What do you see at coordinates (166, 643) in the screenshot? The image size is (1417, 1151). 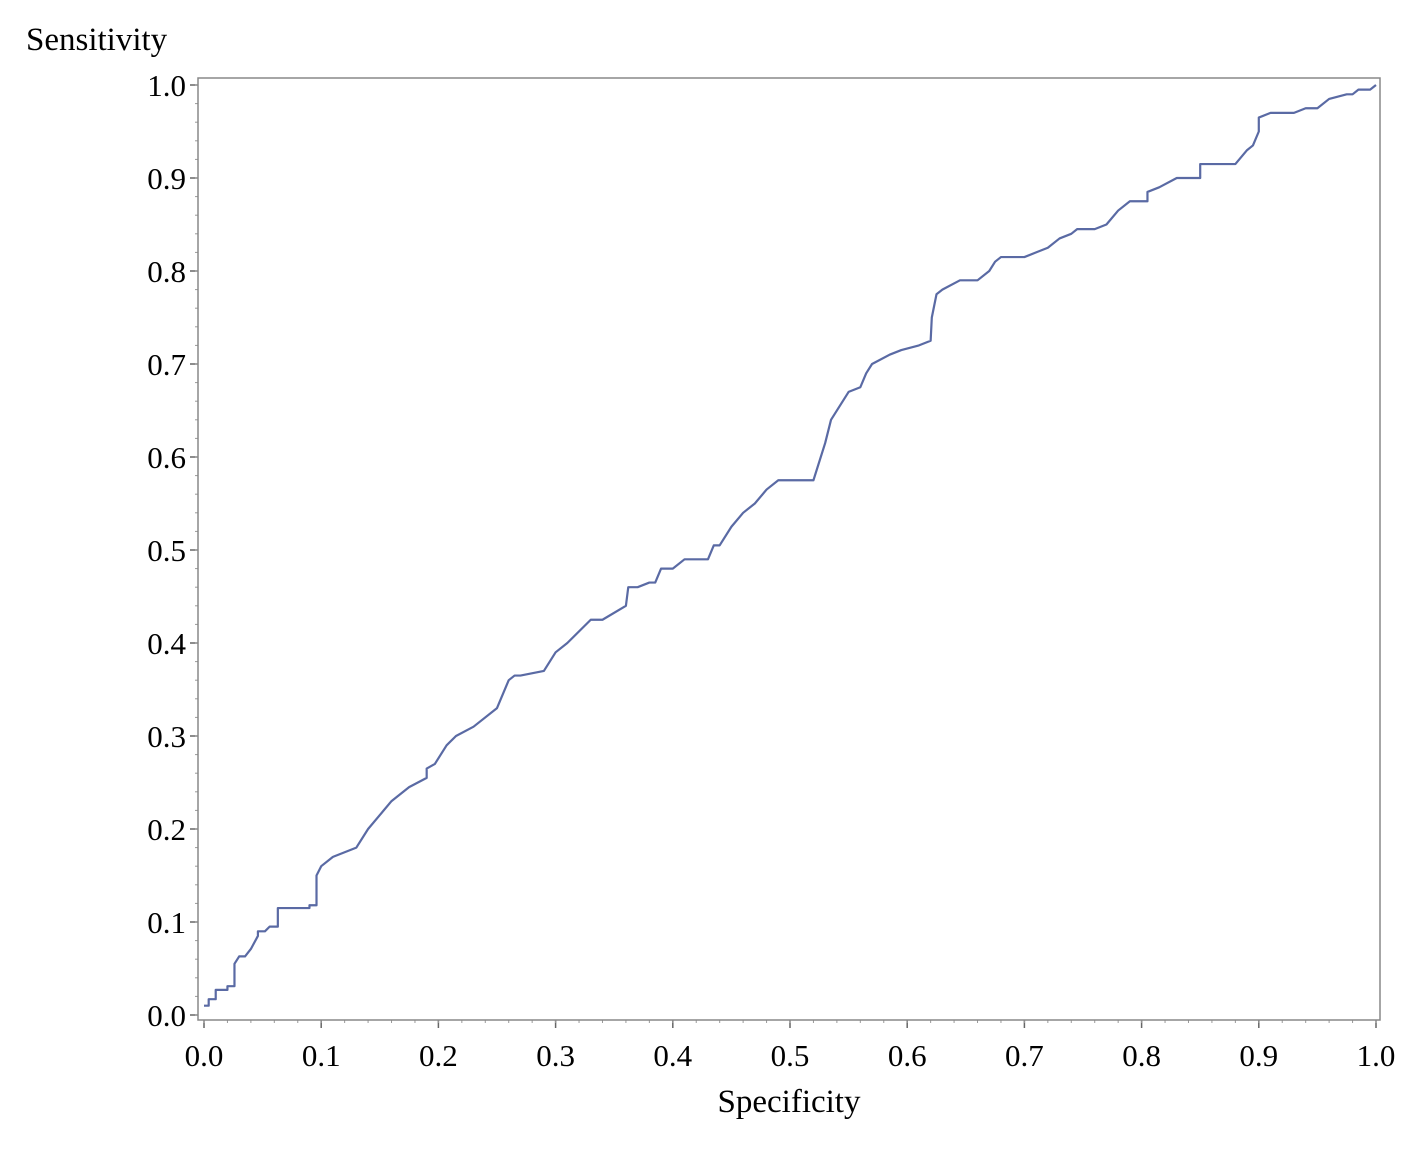 I see `y-tick-label: 0.4` at bounding box center [166, 643].